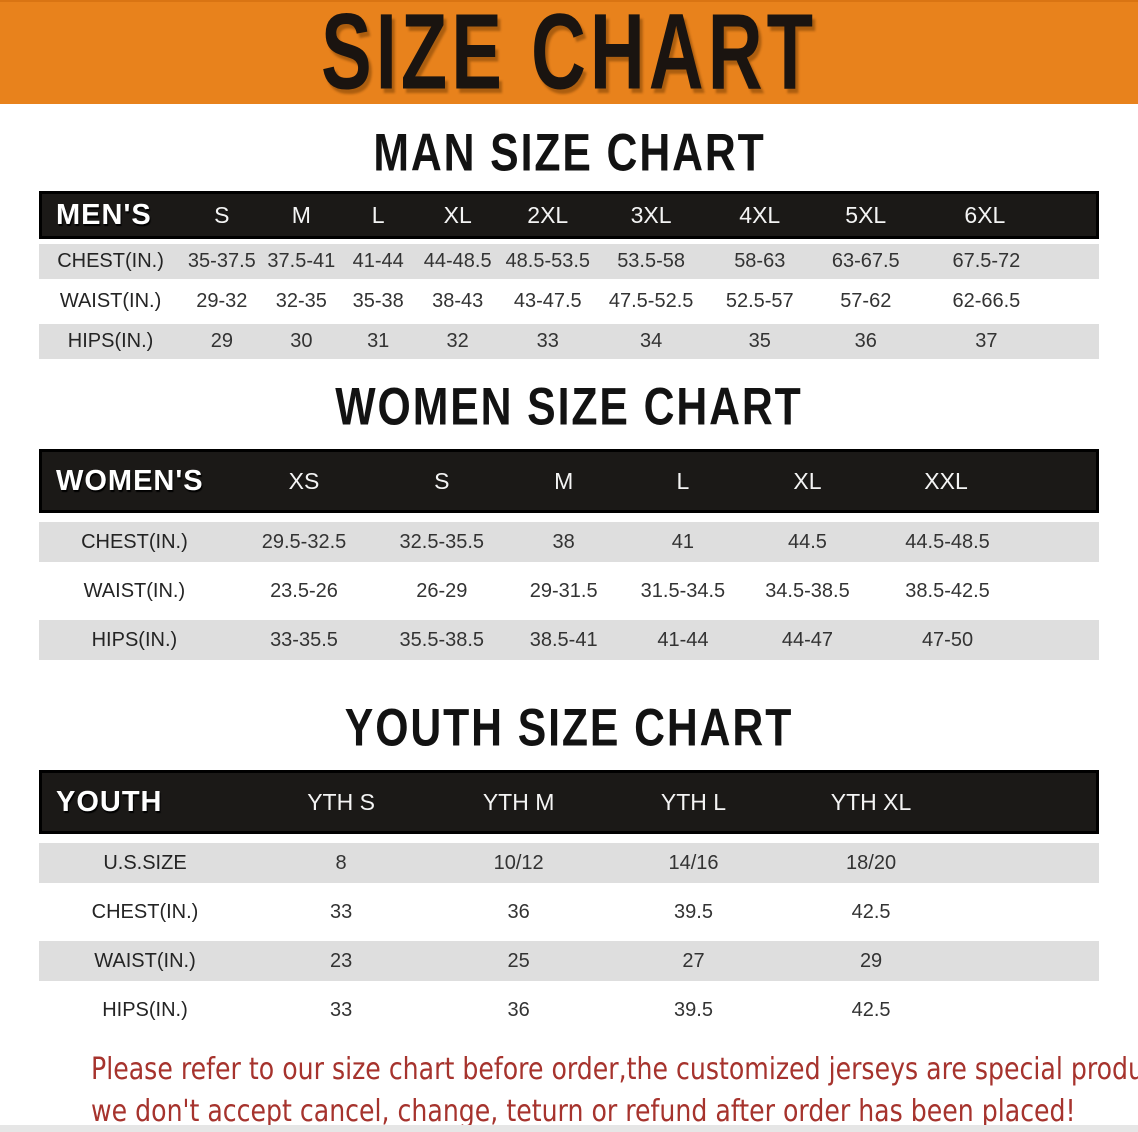  What do you see at coordinates (458, 341) in the screenshot?
I see `size-cell: 32` at bounding box center [458, 341].